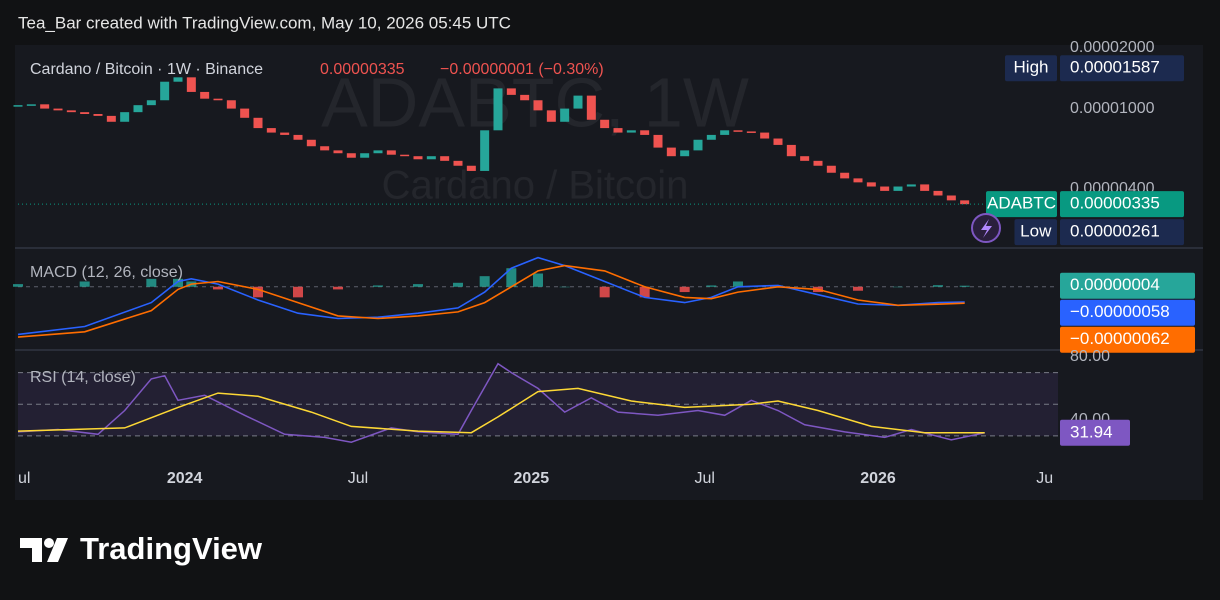  What do you see at coordinates (1120, 311) in the screenshot?
I see `value-label: −0.00000058` at bounding box center [1120, 311].